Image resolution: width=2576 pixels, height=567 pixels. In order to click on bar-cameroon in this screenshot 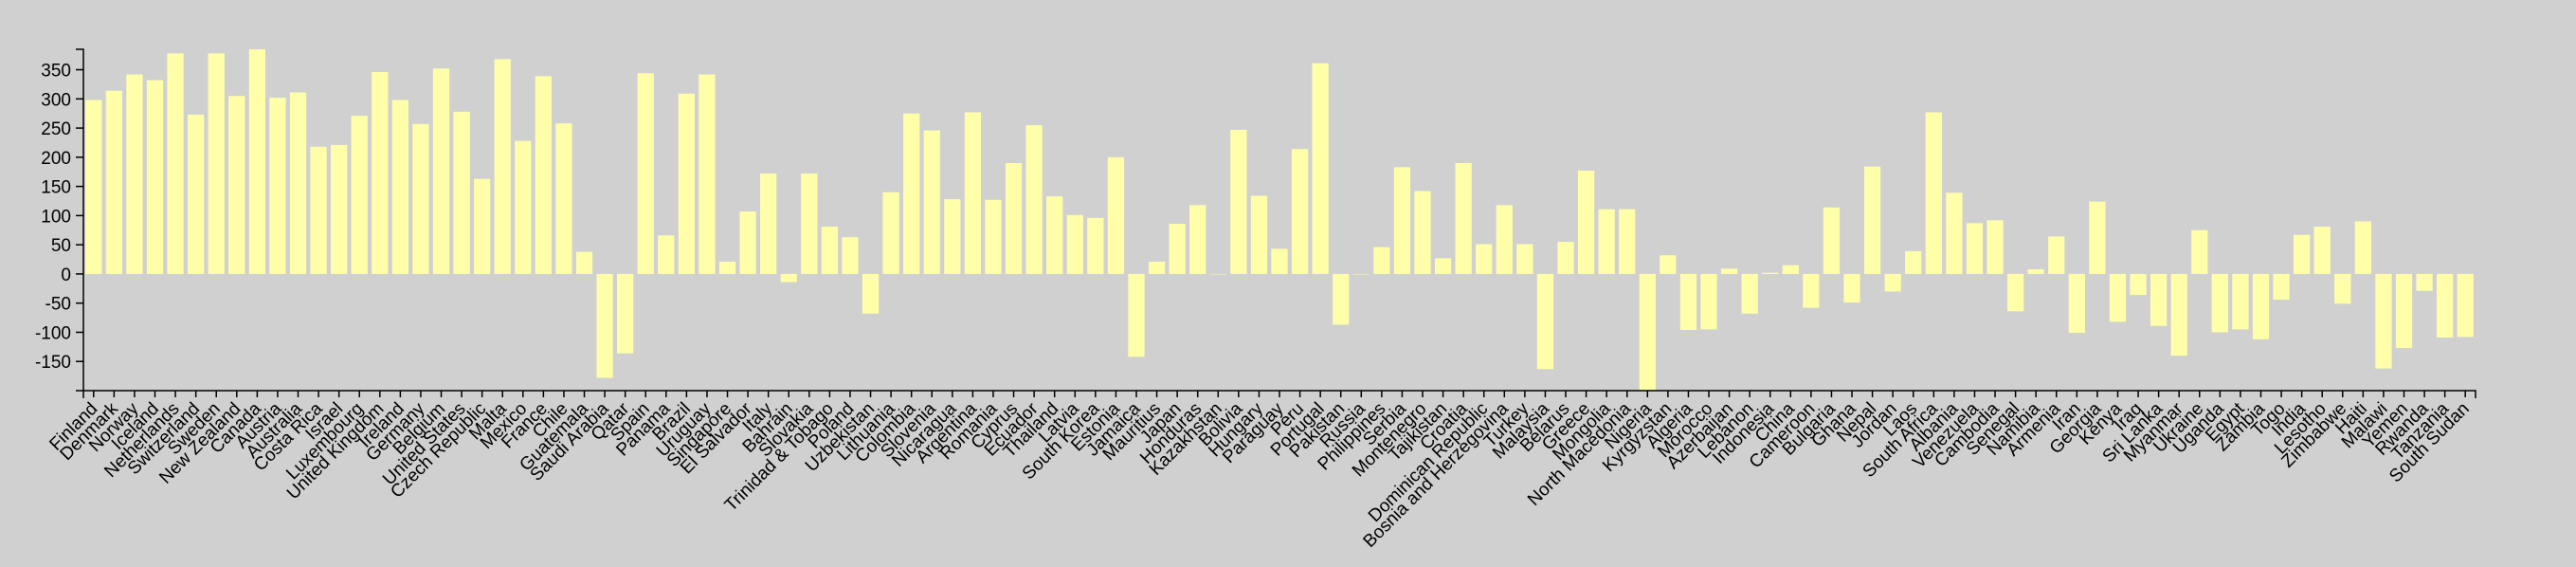, I will do `click(1811, 291)`.